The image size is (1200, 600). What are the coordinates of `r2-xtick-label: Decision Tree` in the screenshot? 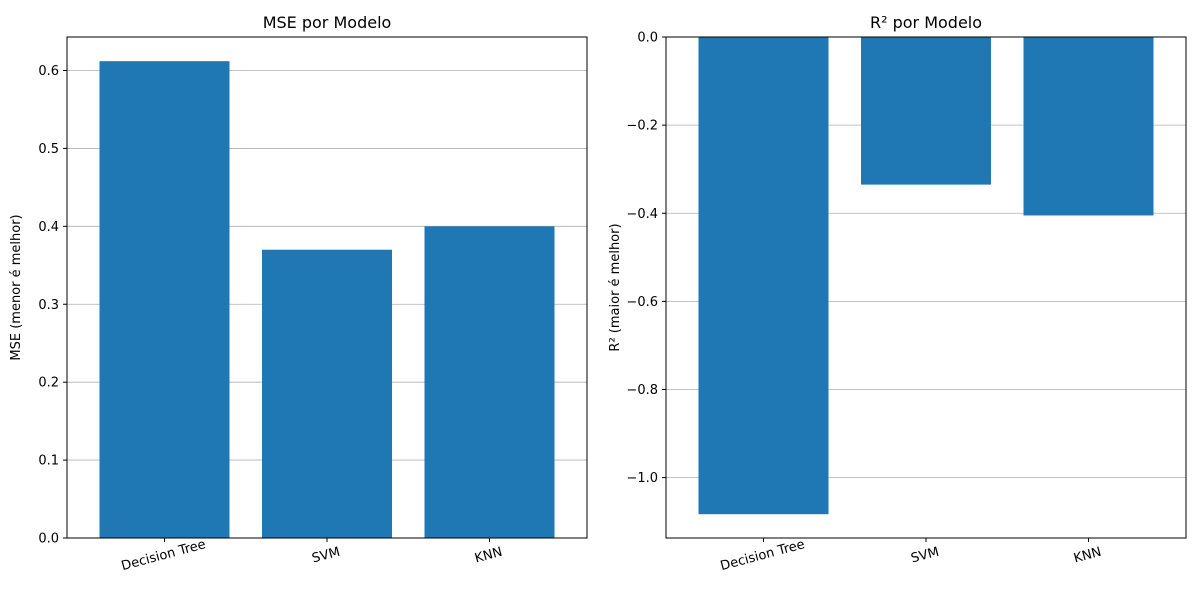 It's located at (763, 555).